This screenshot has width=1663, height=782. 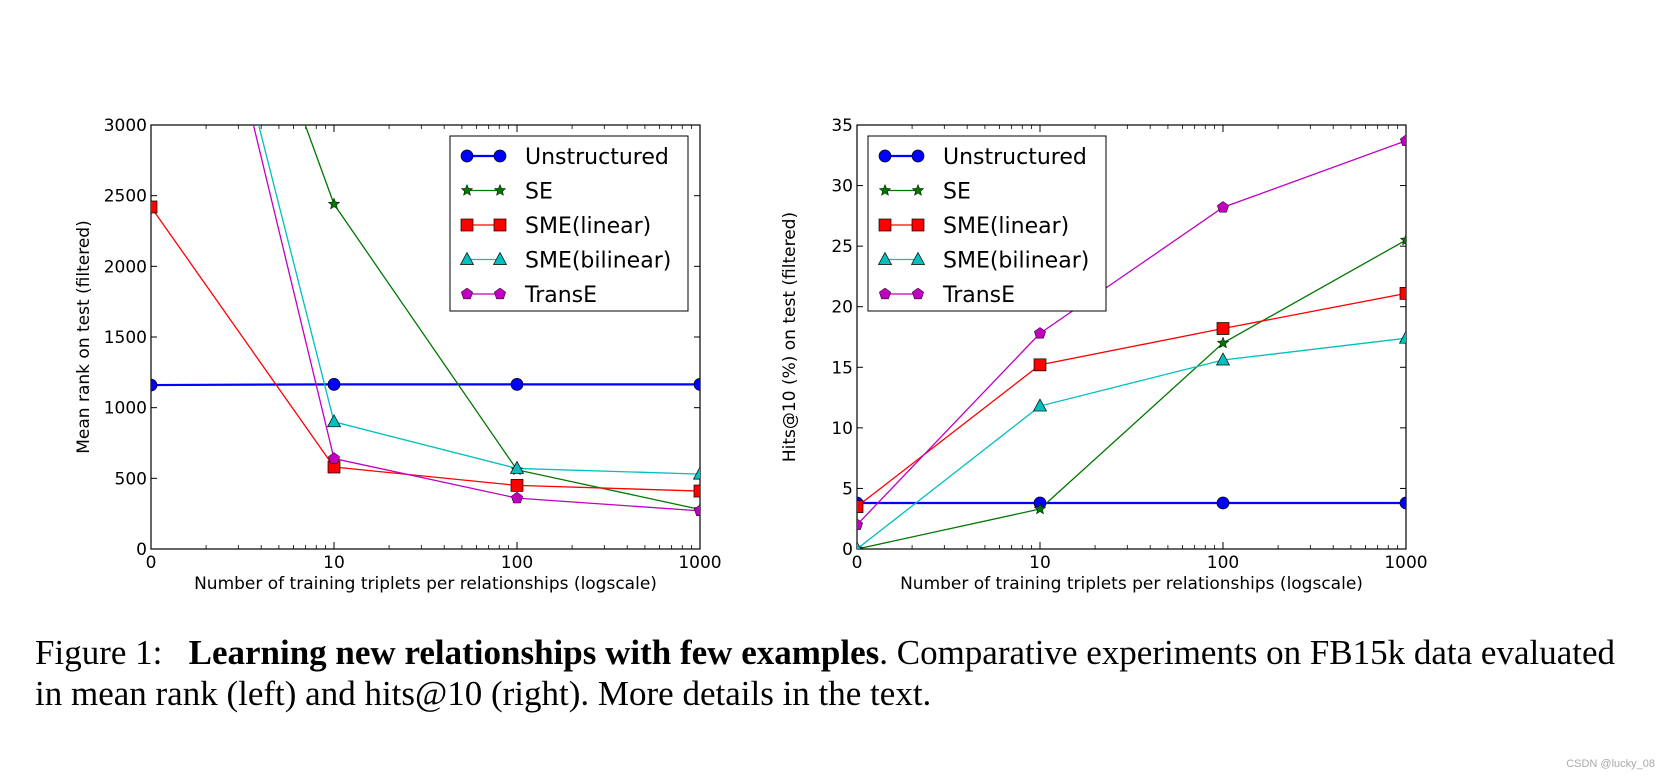 What do you see at coordinates (131, 479) in the screenshot?
I see `y-tick-label: 500` at bounding box center [131, 479].